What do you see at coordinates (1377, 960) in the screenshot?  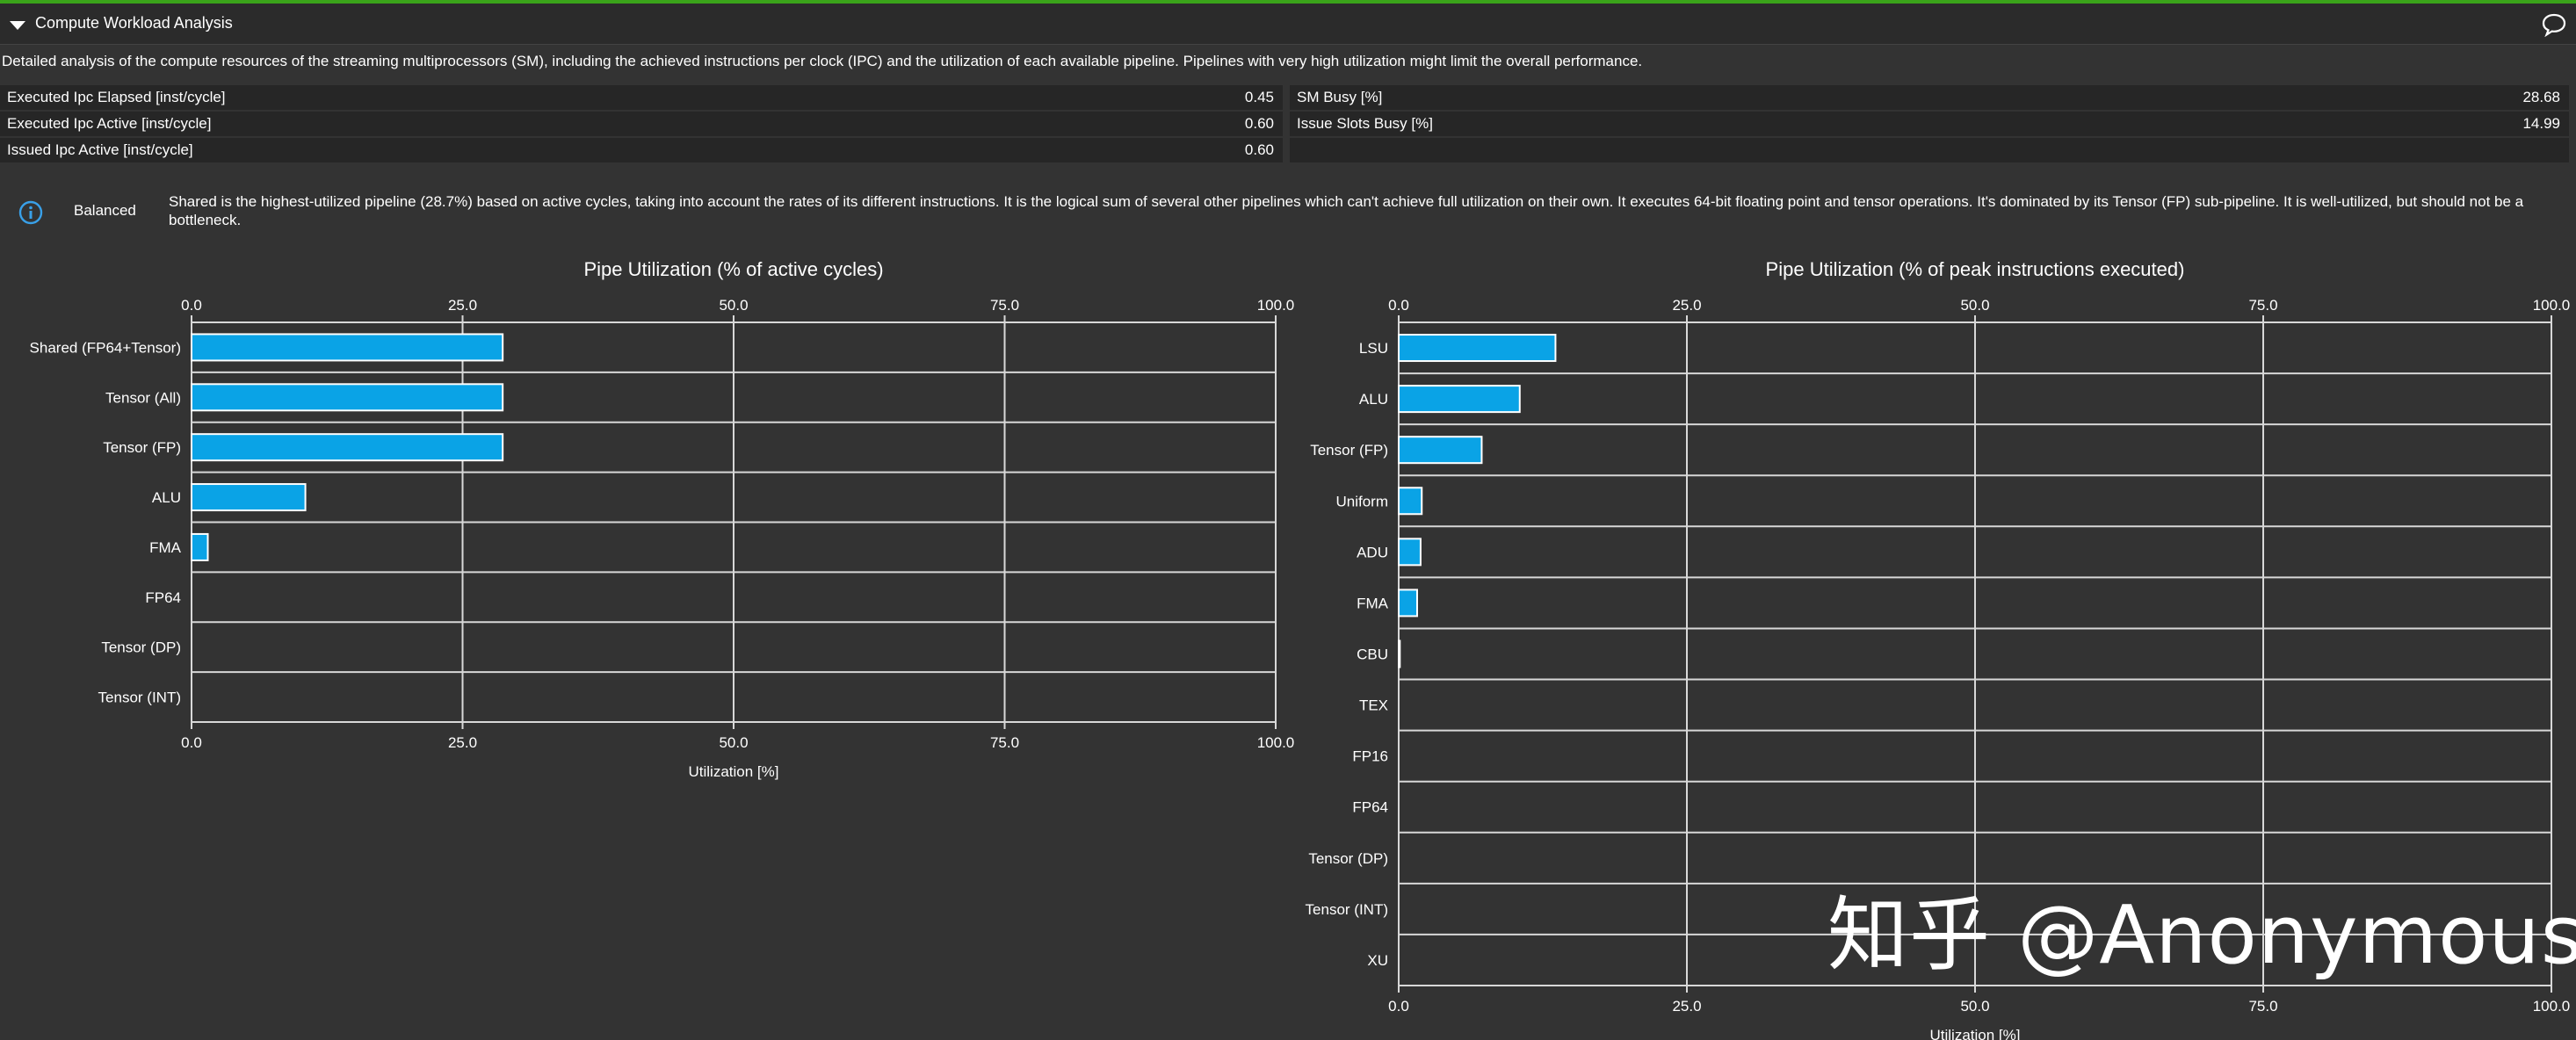 I see `y-category-label: XU` at bounding box center [1377, 960].